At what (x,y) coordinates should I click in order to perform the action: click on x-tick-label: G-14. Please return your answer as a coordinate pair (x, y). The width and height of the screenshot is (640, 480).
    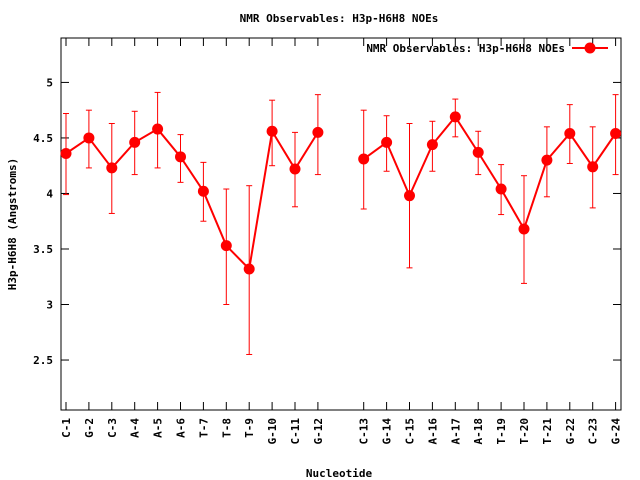
    Looking at the image, I should click on (387, 431).